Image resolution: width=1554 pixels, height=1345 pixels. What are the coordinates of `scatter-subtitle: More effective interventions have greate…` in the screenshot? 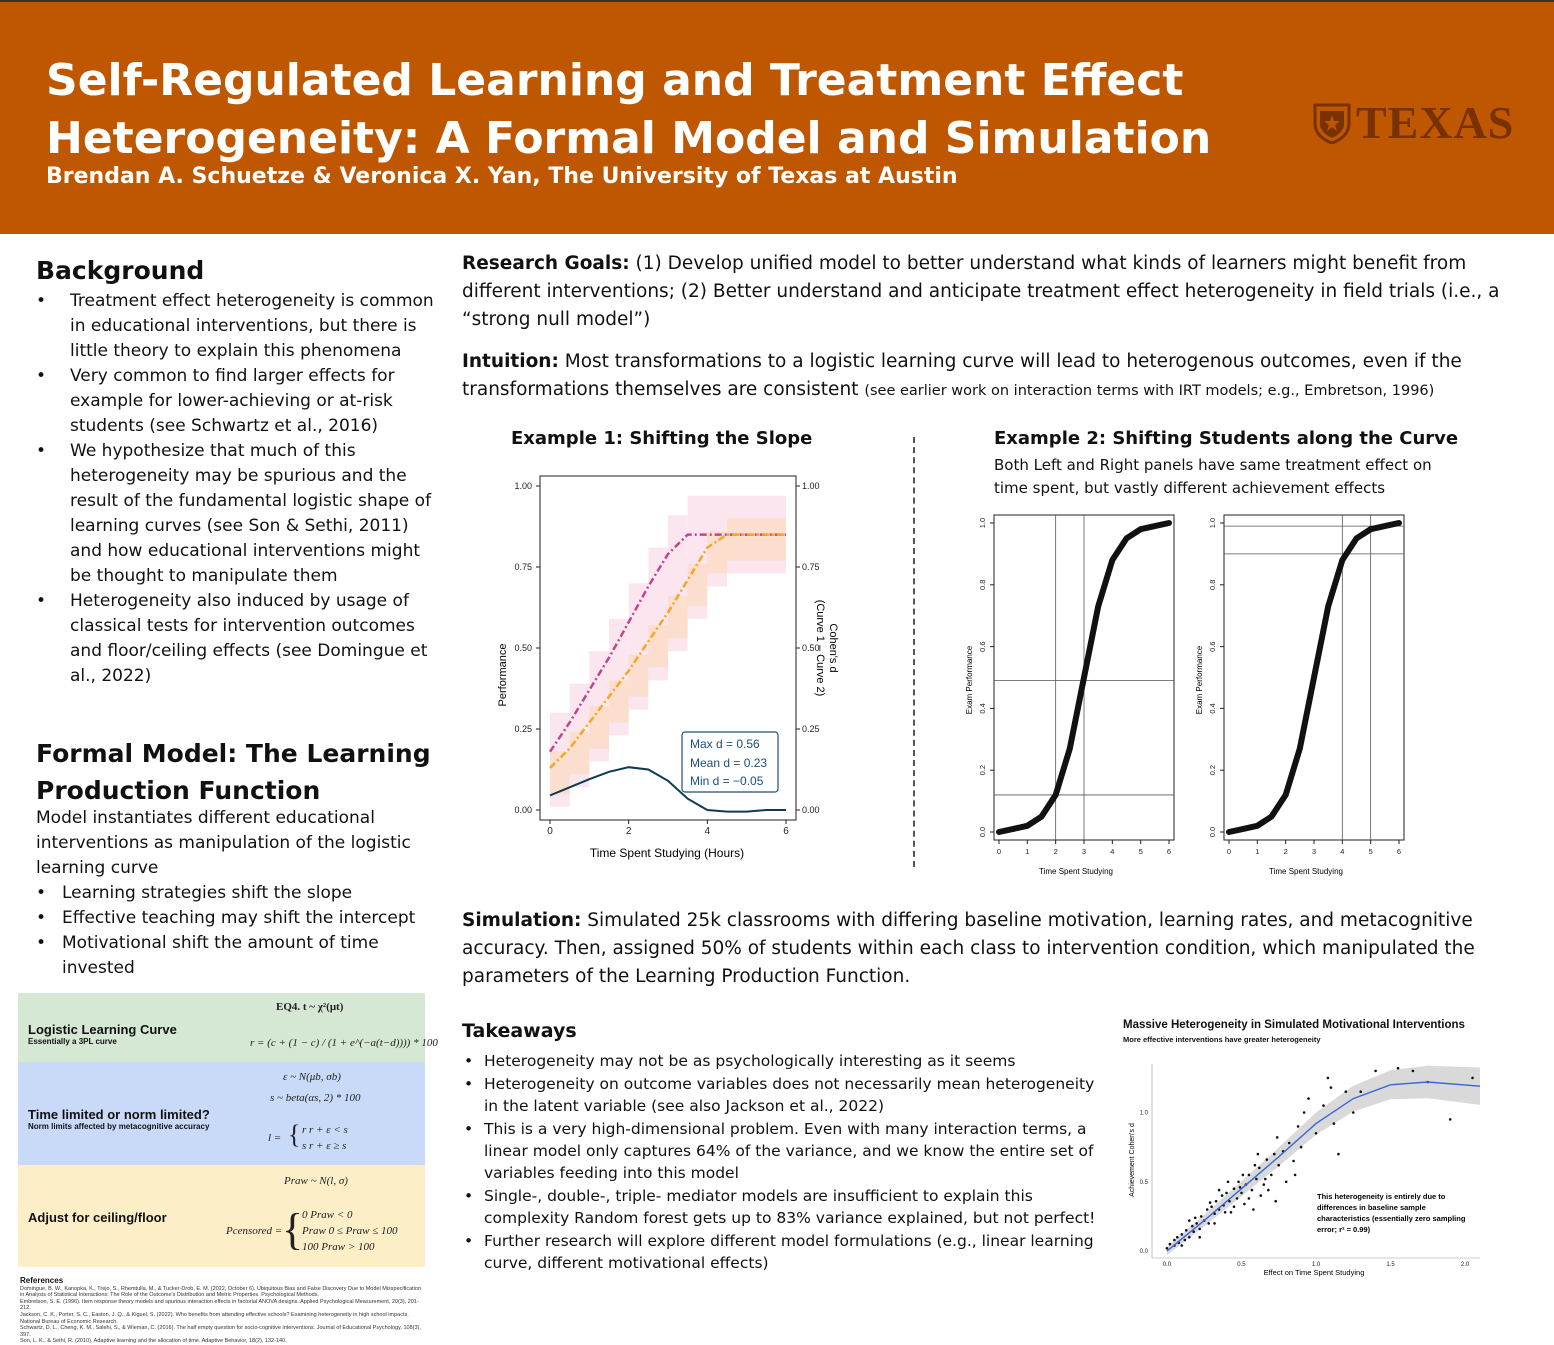 It's located at (1222, 1039).